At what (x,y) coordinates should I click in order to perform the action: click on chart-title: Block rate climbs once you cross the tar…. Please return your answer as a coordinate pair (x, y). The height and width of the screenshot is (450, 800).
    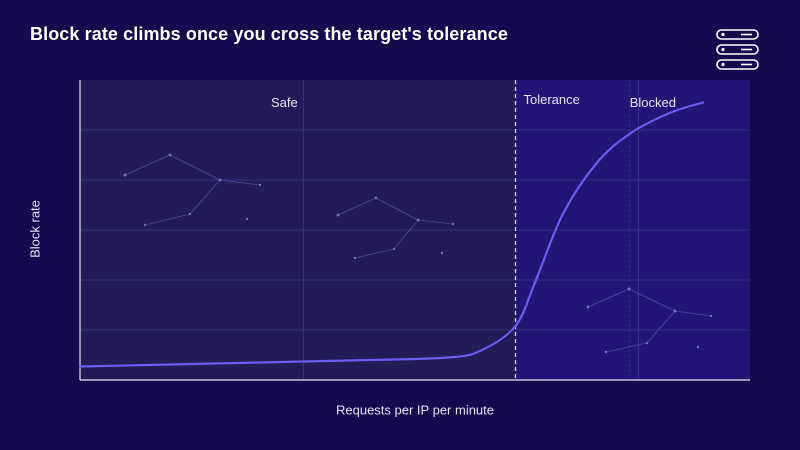
    Looking at the image, I should click on (269, 34).